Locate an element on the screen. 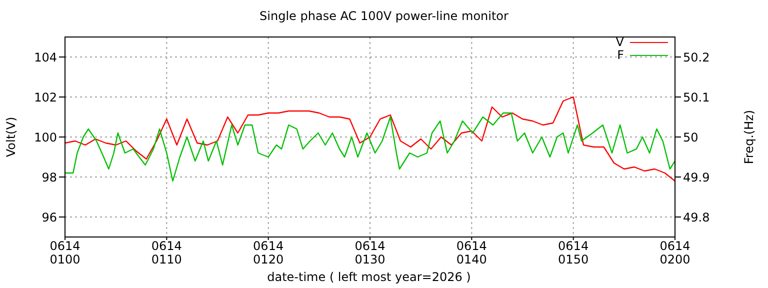 The height and width of the screenshot is (288, 768). y-axis-title: Volt(V) is located at coordinates (11, 137).